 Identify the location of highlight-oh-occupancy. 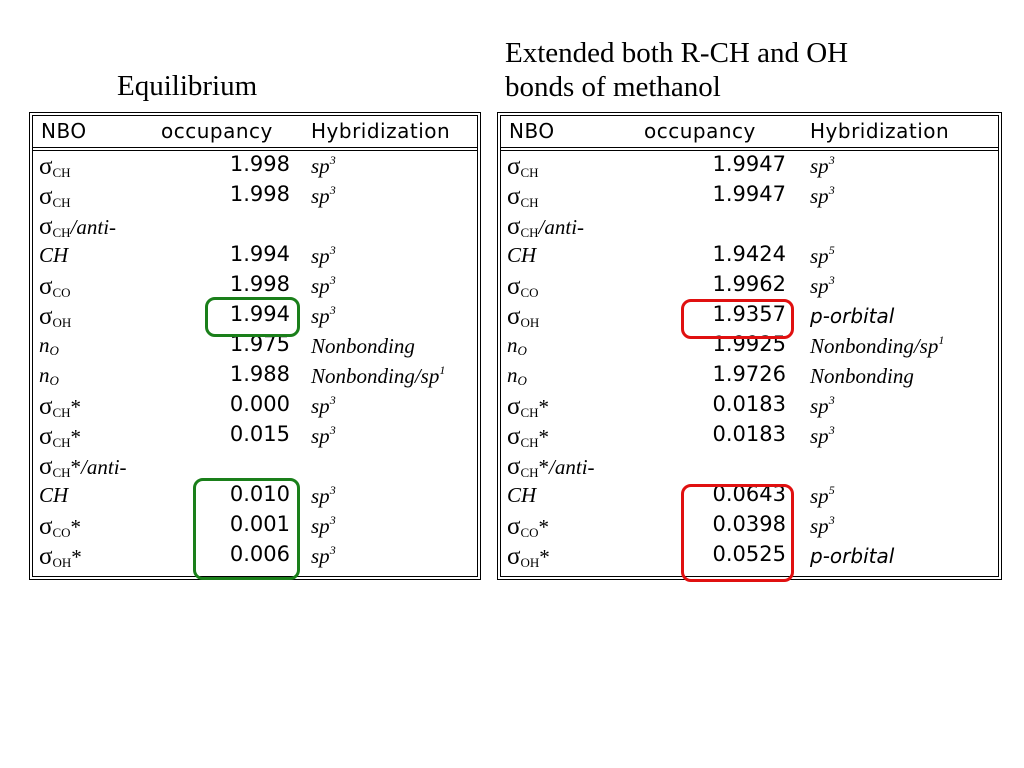
(252, 317).